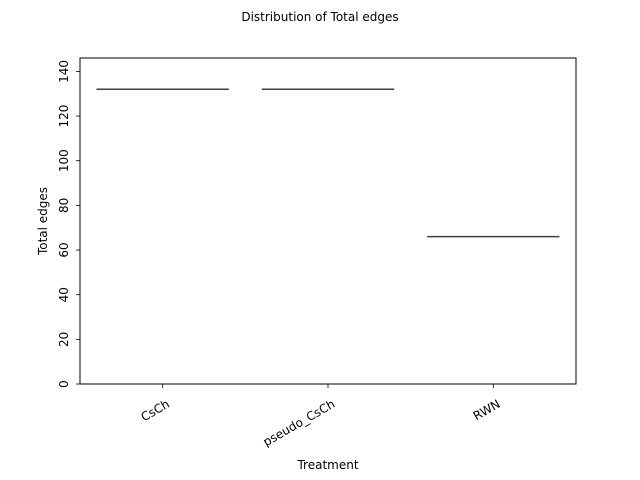  I want to click on y-tick-label: 40, so click(64, 294).